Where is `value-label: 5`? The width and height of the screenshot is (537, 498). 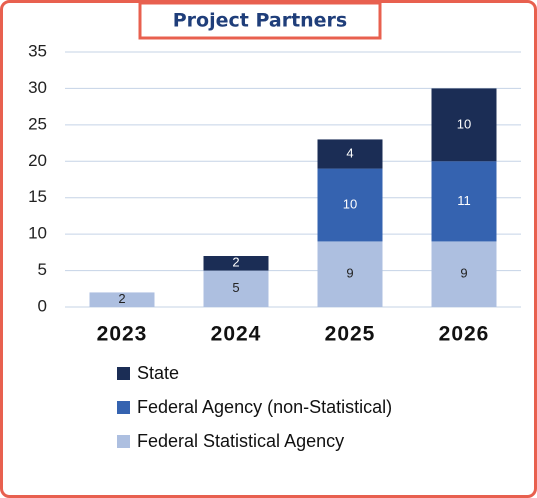
value-label: 5 is located at coordinates (235, 287).